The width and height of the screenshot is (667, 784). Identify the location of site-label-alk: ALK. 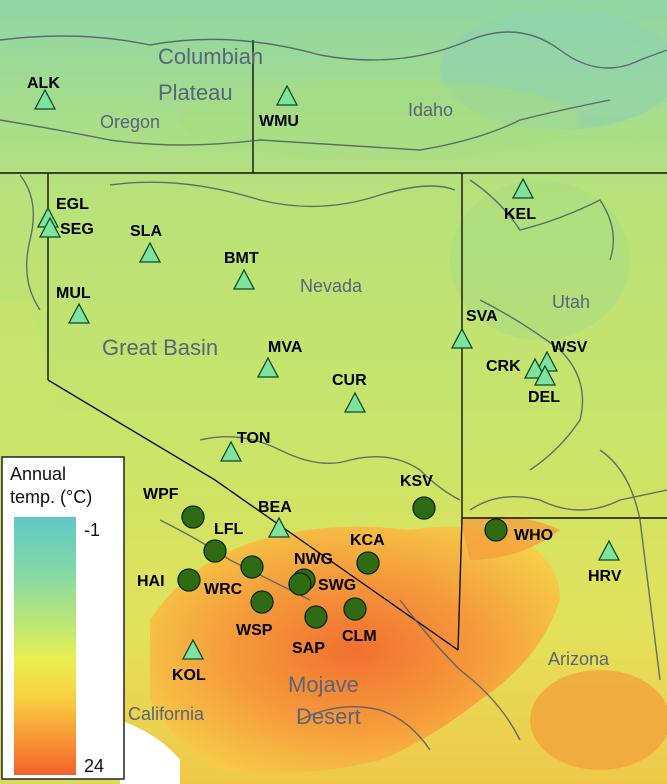
(43, 83).